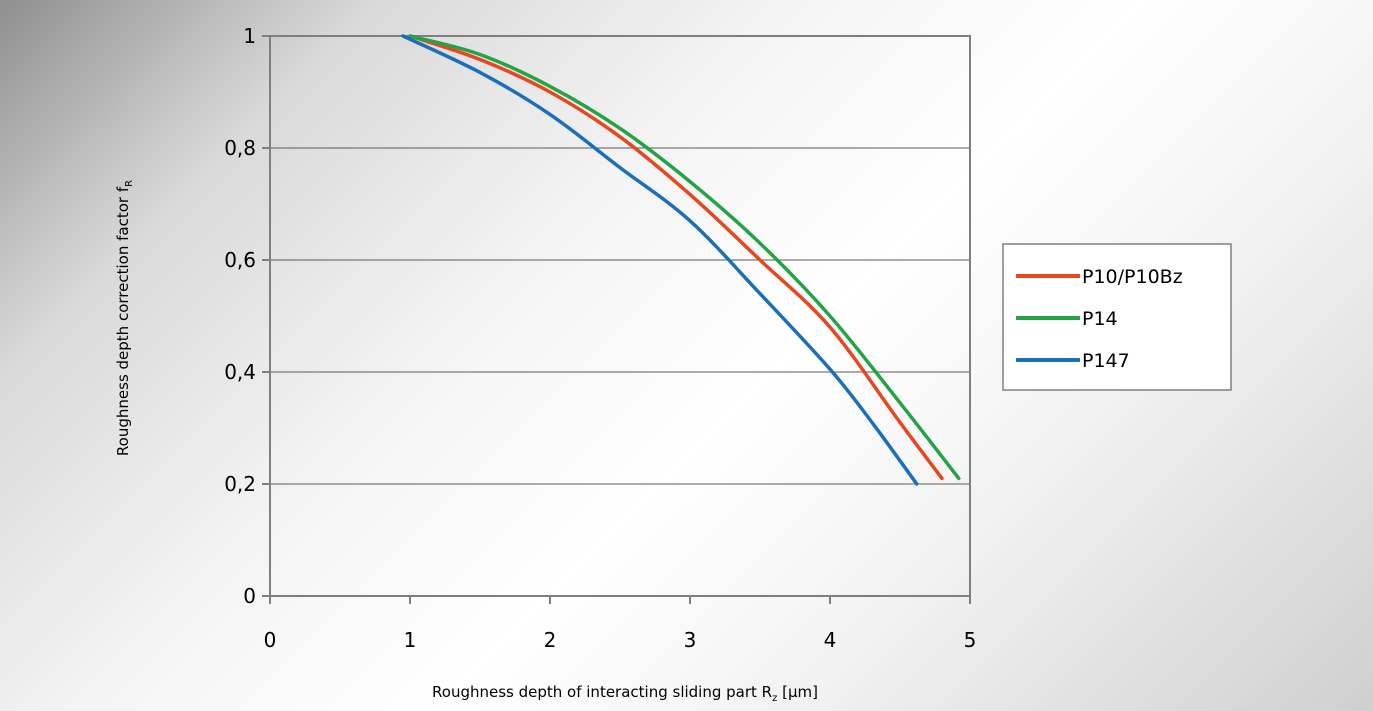  Describe the element at coordinates (249, 596) in the screenshot. I see `y-tick-label: 0` at that location.